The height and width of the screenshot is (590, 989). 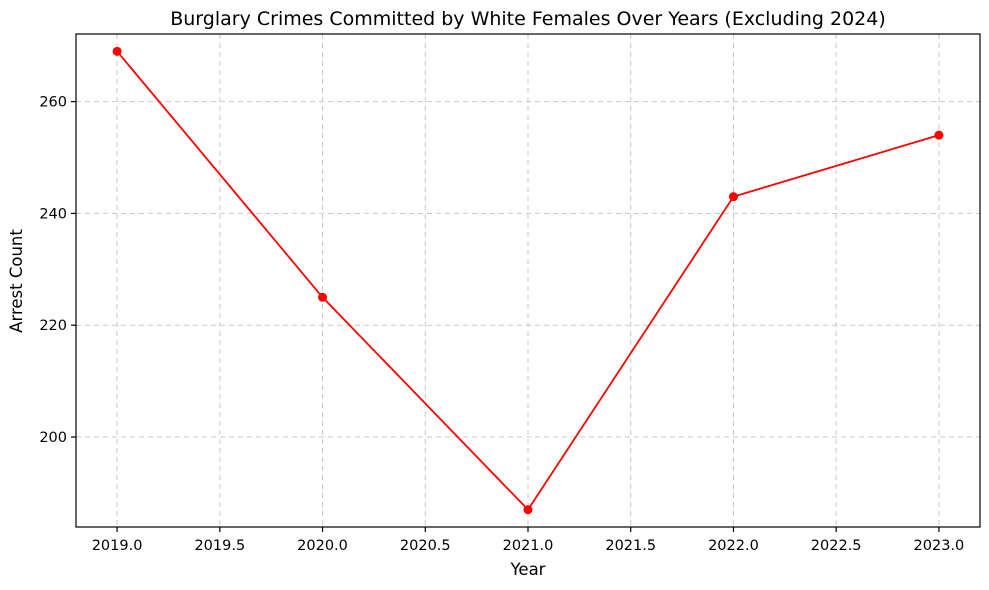 I want to click on y-tick-label: 240, so click(x=53, y=214).